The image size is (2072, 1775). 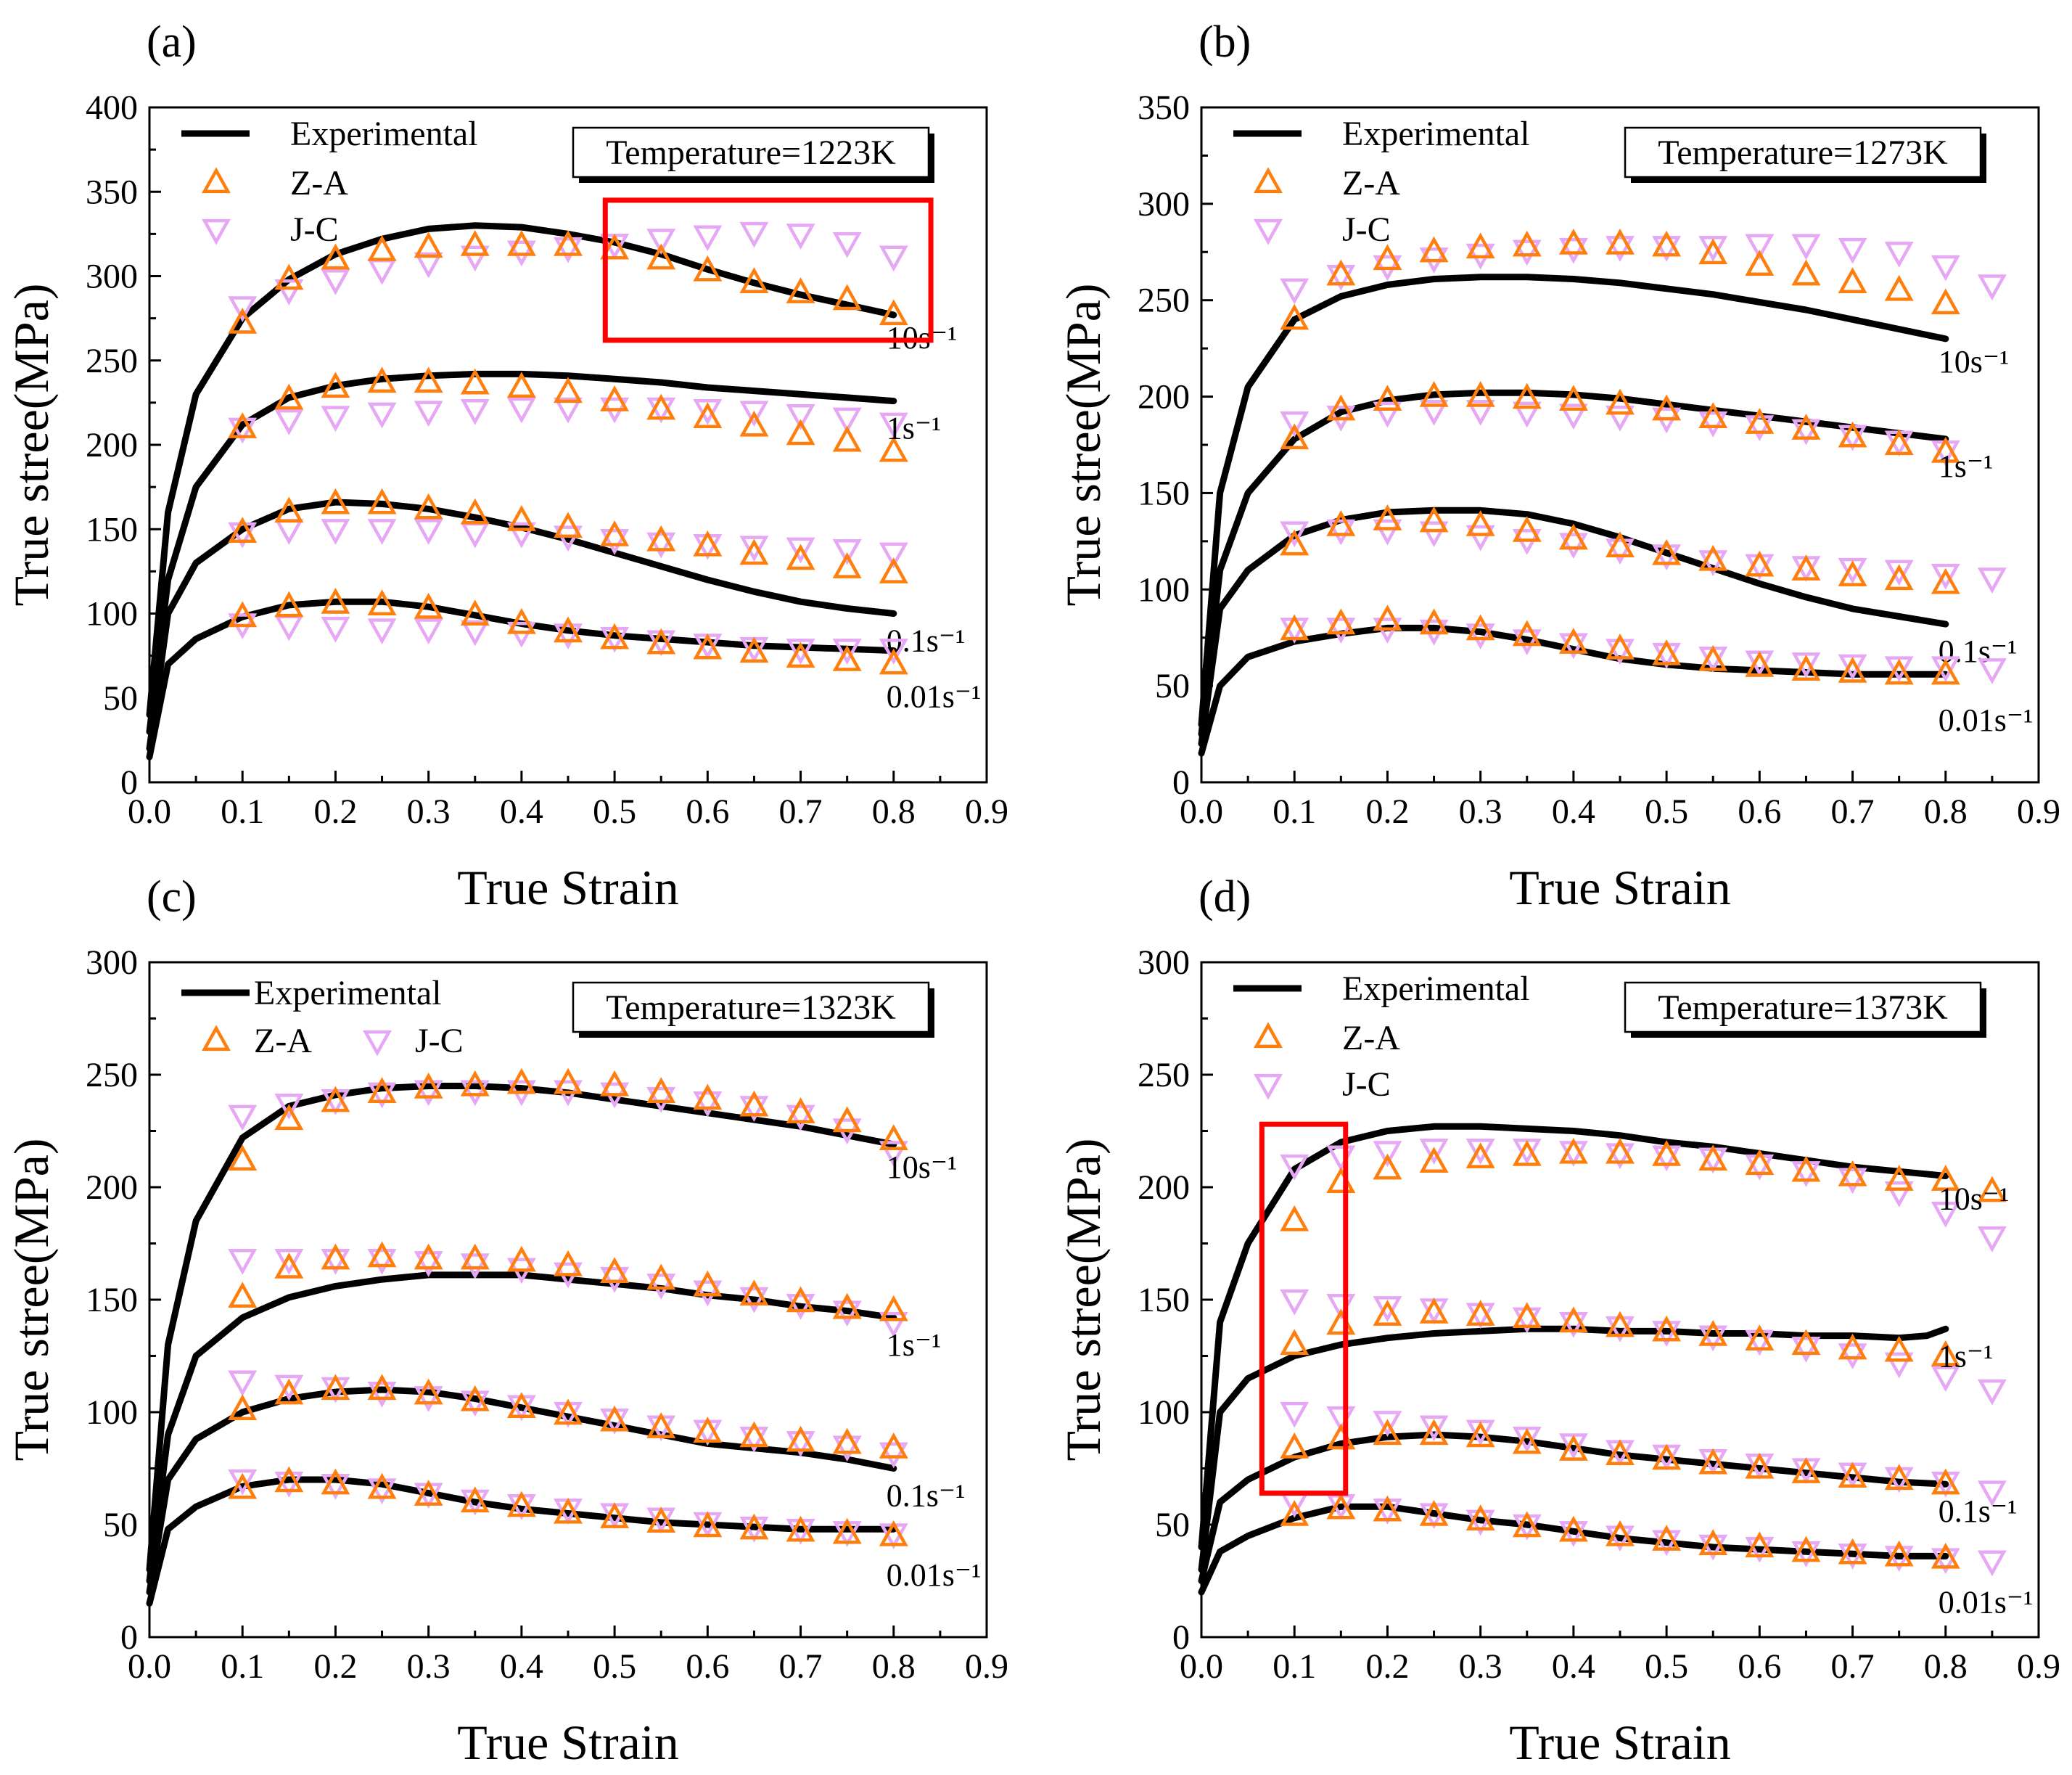 What do you see at coordinates (567, 1742) in the screenshot?
I see `x-axis-title: True Strain` at bounding box center [567, 1742].